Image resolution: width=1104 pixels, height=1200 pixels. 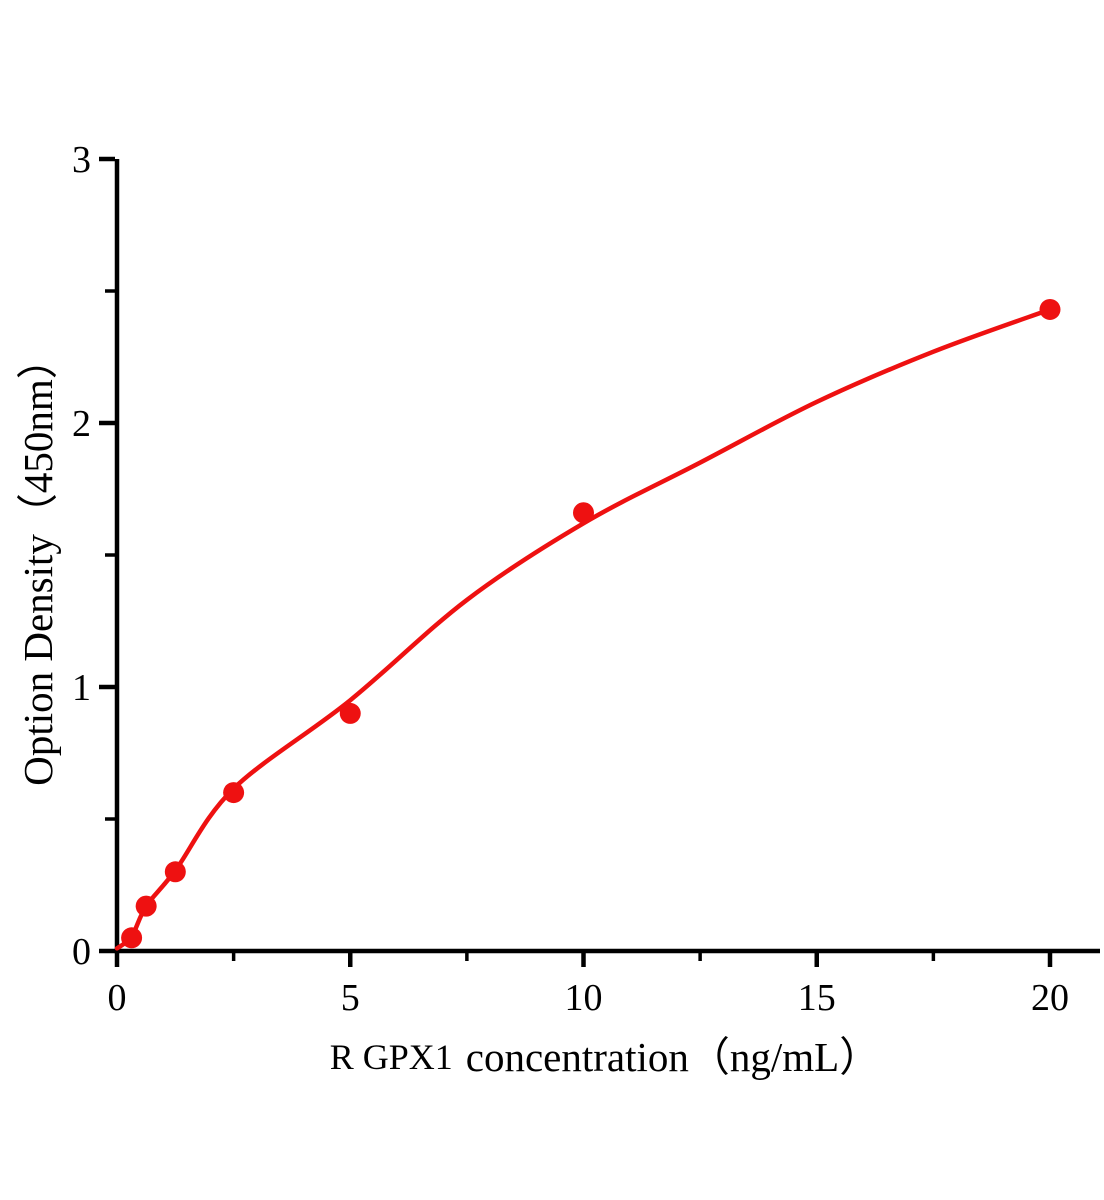 I want to click on y-tick-label: 3, so click(x=81, y=160).